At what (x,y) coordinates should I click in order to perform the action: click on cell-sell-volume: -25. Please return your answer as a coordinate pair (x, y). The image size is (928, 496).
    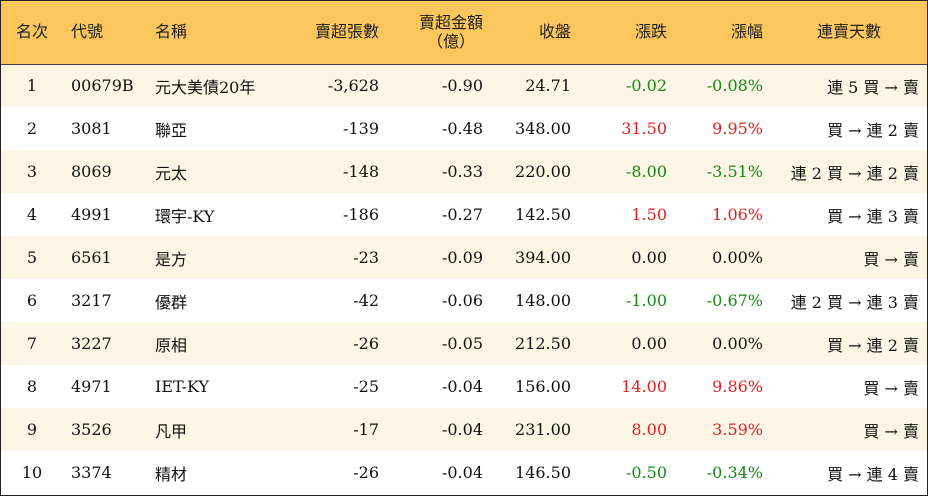
    Looking at the image, I should click on (366, 386).